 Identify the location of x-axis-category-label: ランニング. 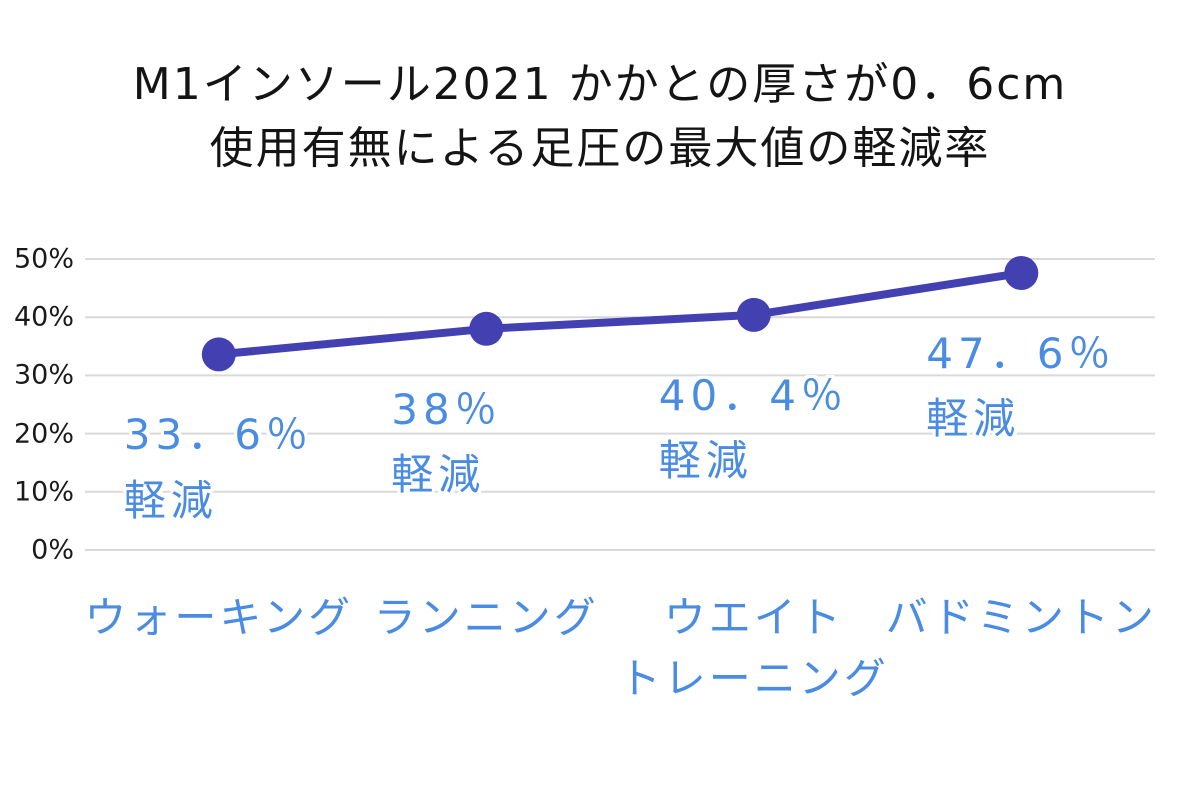
(486, 618).